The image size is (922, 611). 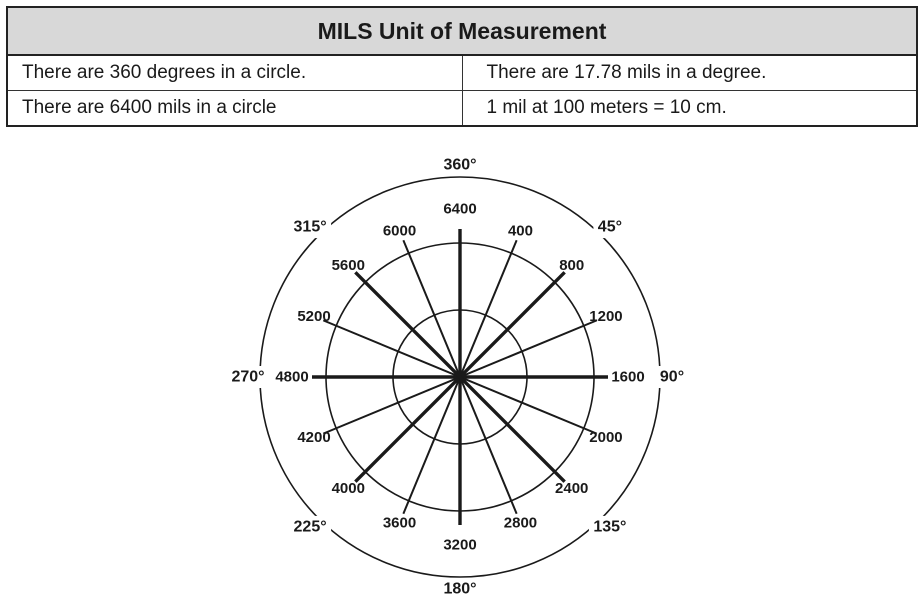 I want to click on table-cell: There are 360 degrees in a circle., so click(x=235, y=73).